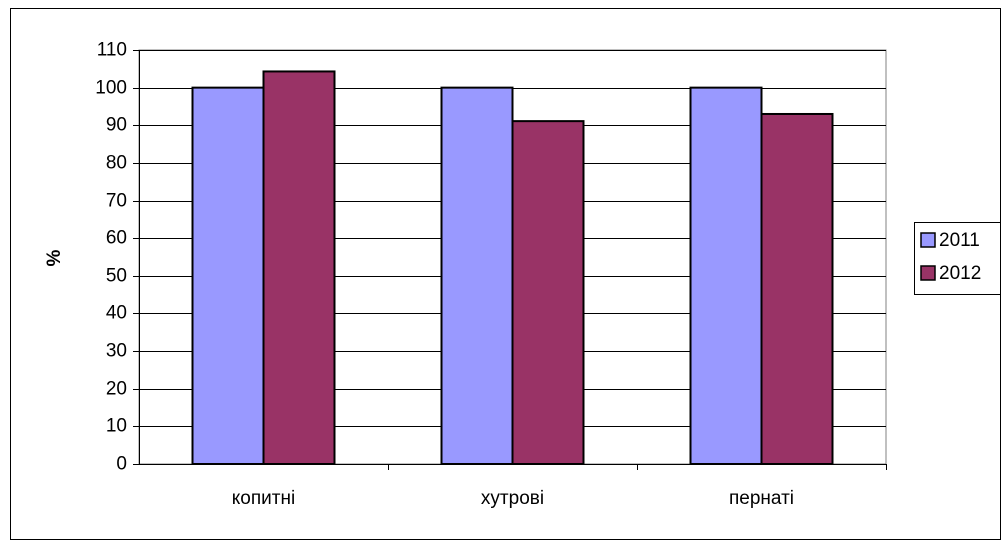  What do you see at coordinates (116, 389) in the screenshot?
I see `y-tick-label: 20` at bounding box center [116, 389].